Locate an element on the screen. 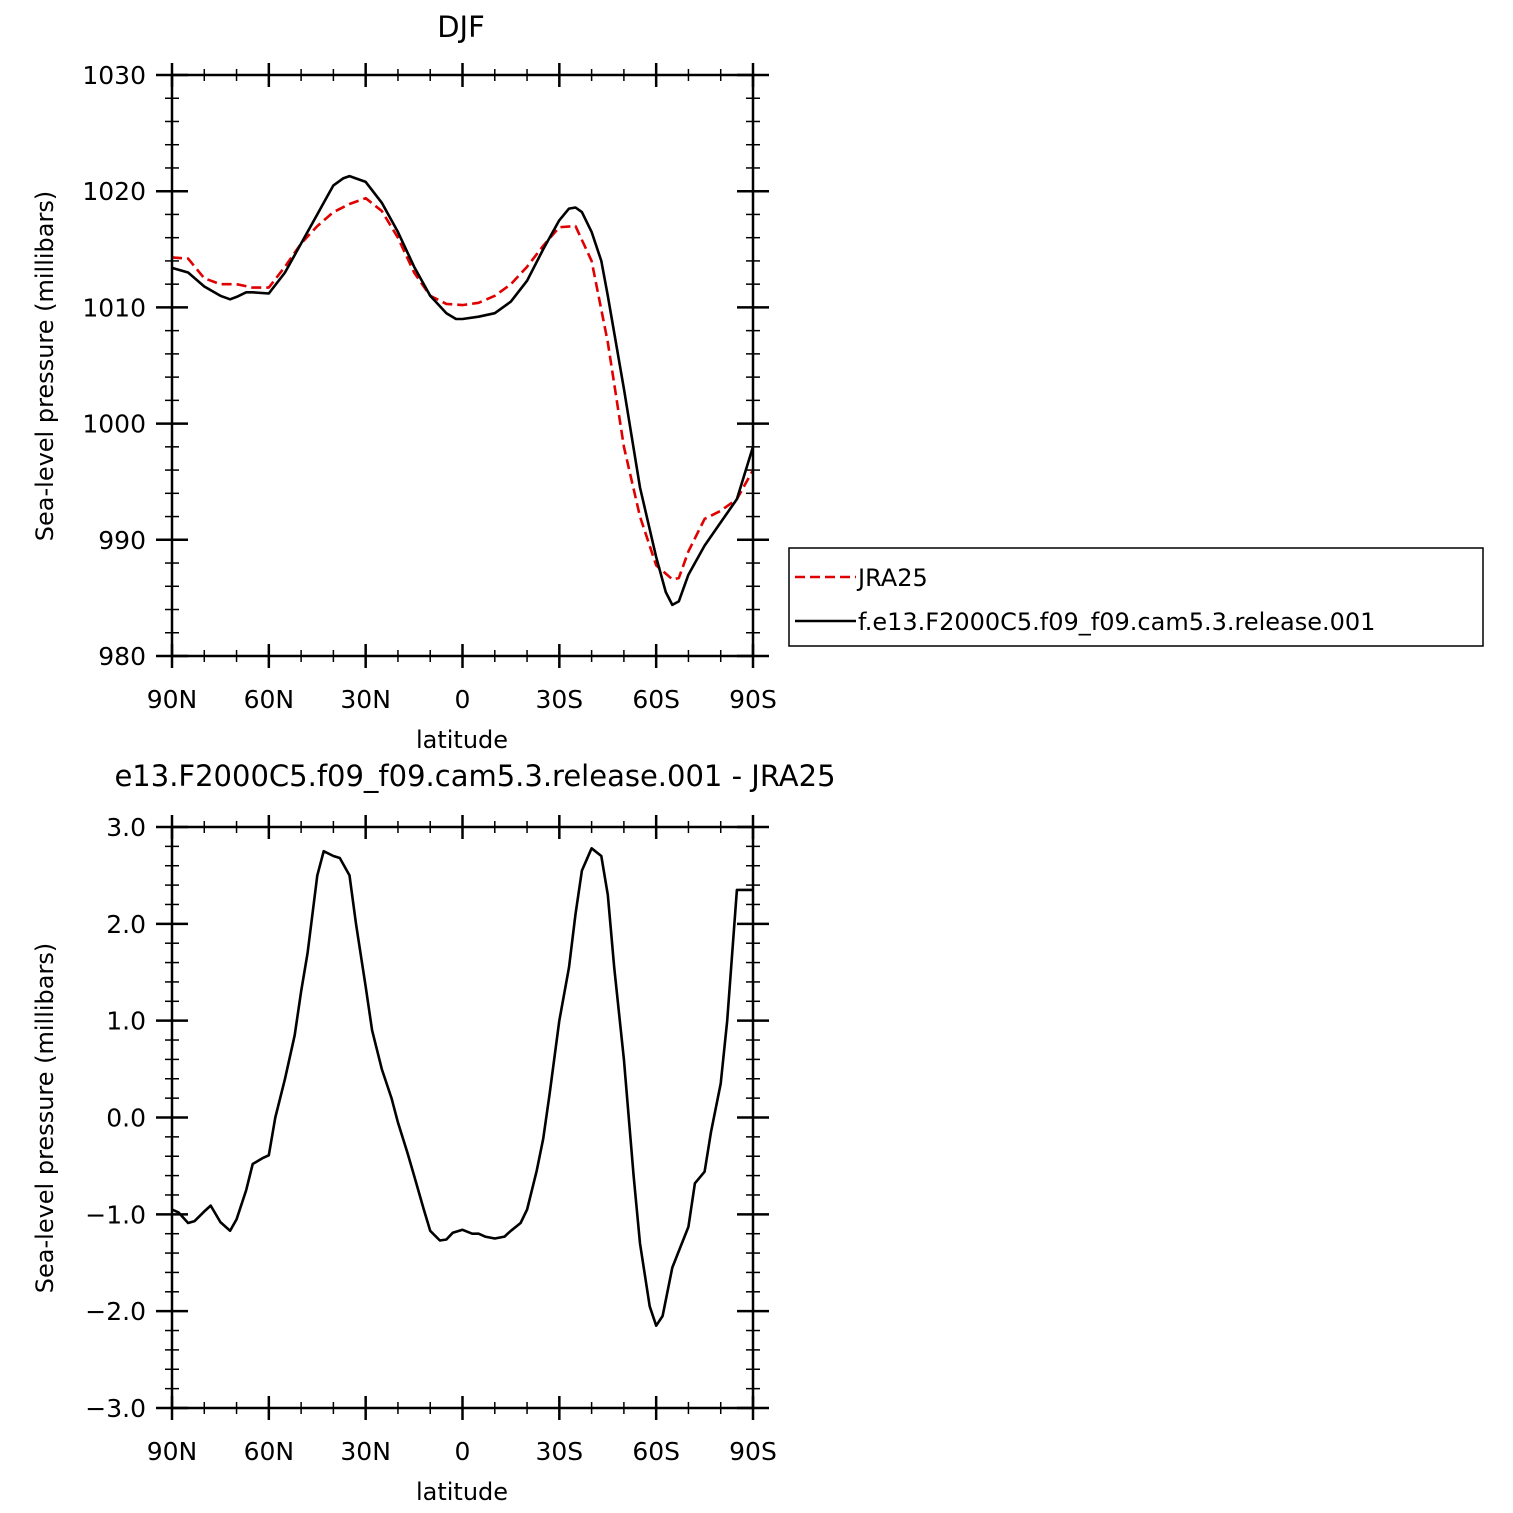  bottom-y-tick-label: 0.0 is located at coordinates (126, 1118).